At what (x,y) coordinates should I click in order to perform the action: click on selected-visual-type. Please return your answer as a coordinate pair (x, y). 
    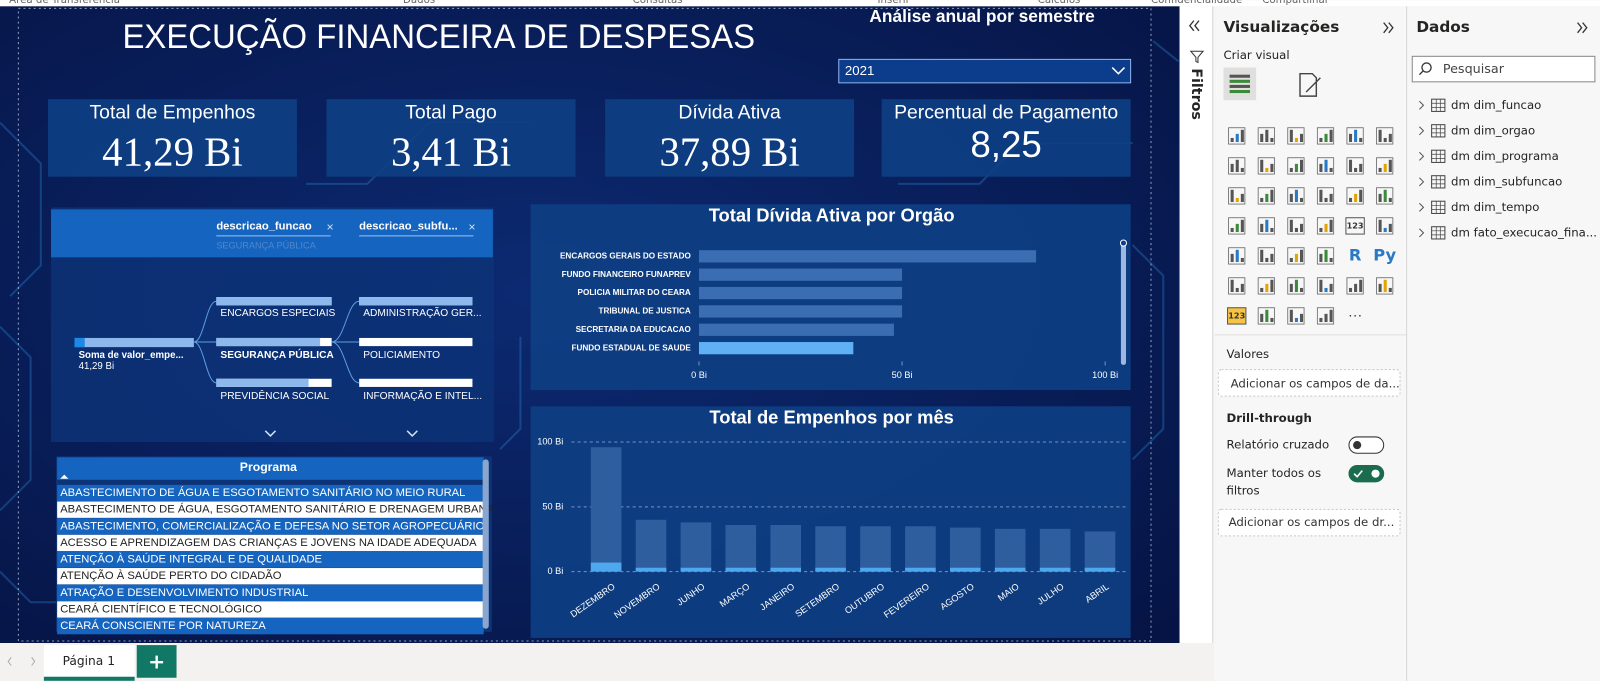
    Looking at the image, I should click on (1240, 84).